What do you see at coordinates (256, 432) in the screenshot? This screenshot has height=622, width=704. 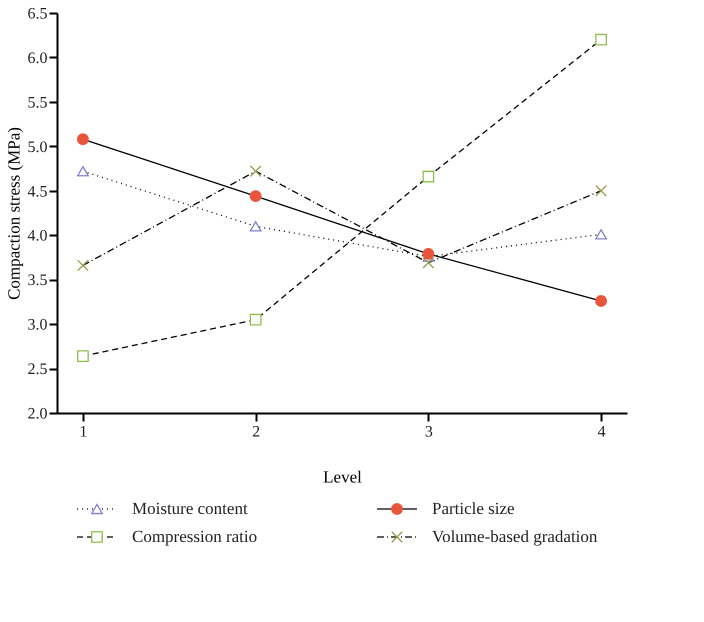 I see `x-tick-label: 2` at bounding box center [256, 432].